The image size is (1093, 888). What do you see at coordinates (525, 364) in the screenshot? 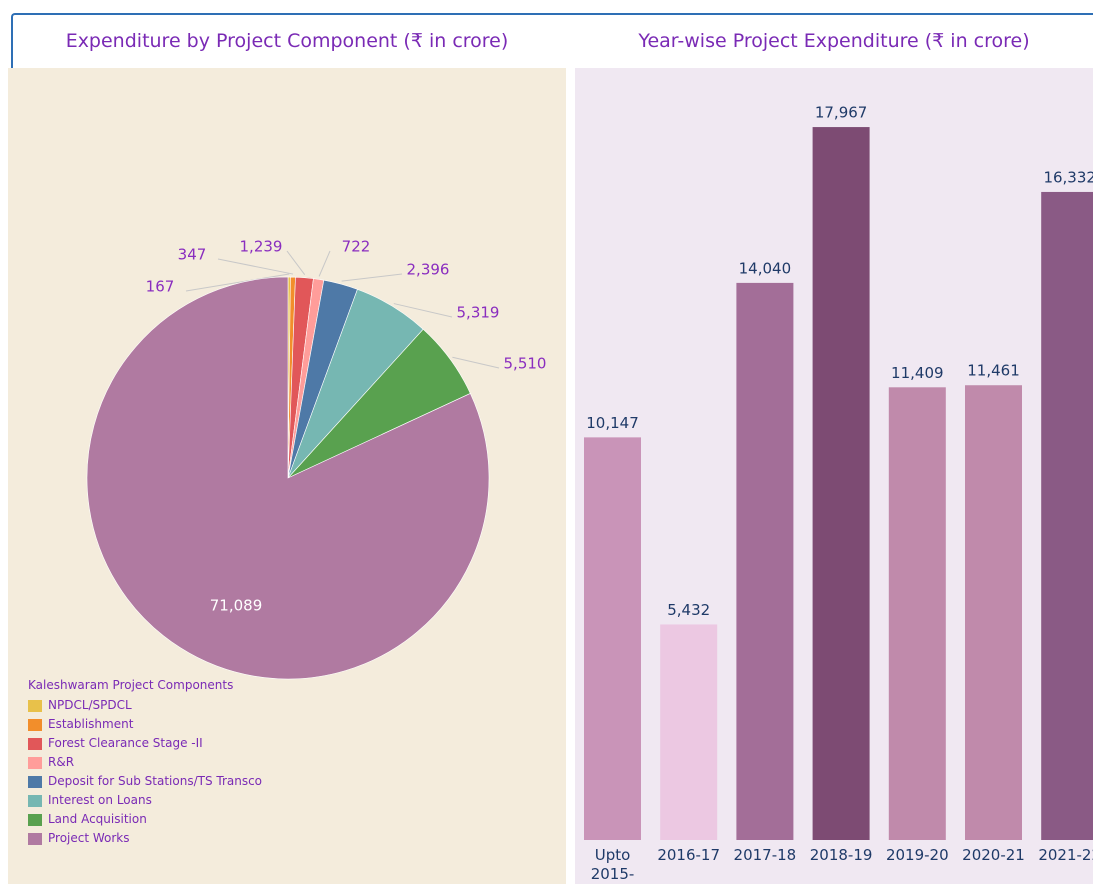
I see `pie-value-label: 5,510` at bounding box center [525, 364].